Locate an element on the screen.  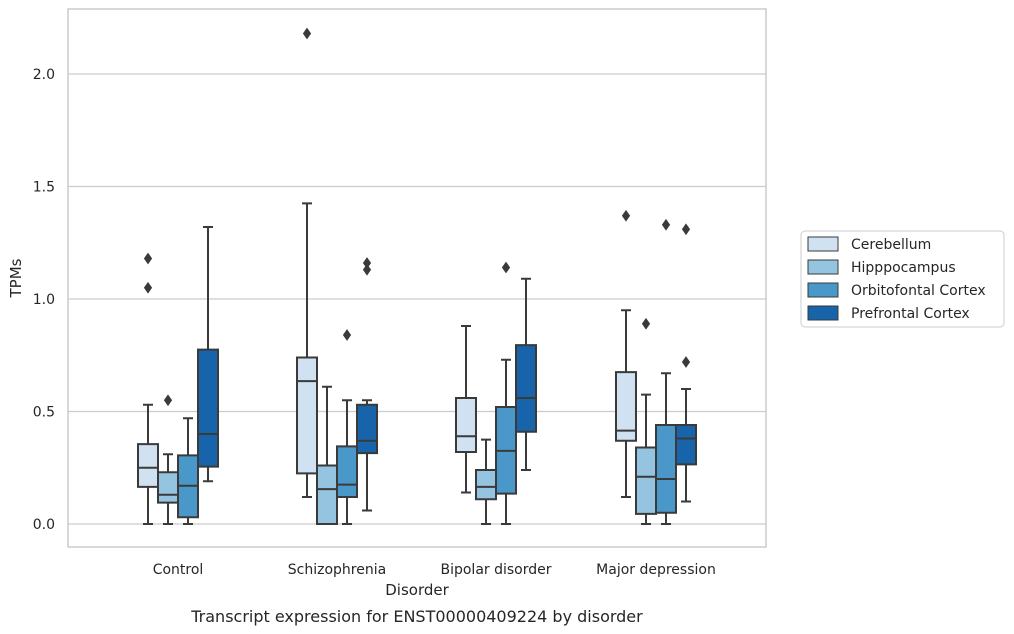
x-tick-label: Bipolar disorder is located at coordinates (495, 570).